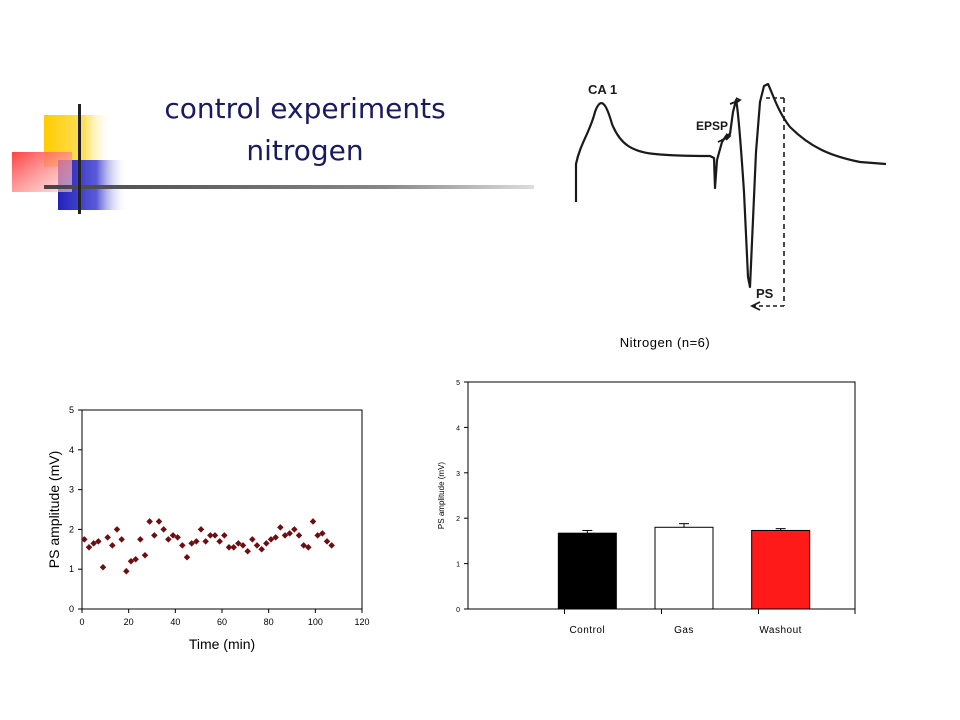 Image resolution: width=960 pixels, height=720 pixels. What do you see at coordinates (730, 185) in the screenshot?
I see `trace-waveform` at bounding box center [730, 185].